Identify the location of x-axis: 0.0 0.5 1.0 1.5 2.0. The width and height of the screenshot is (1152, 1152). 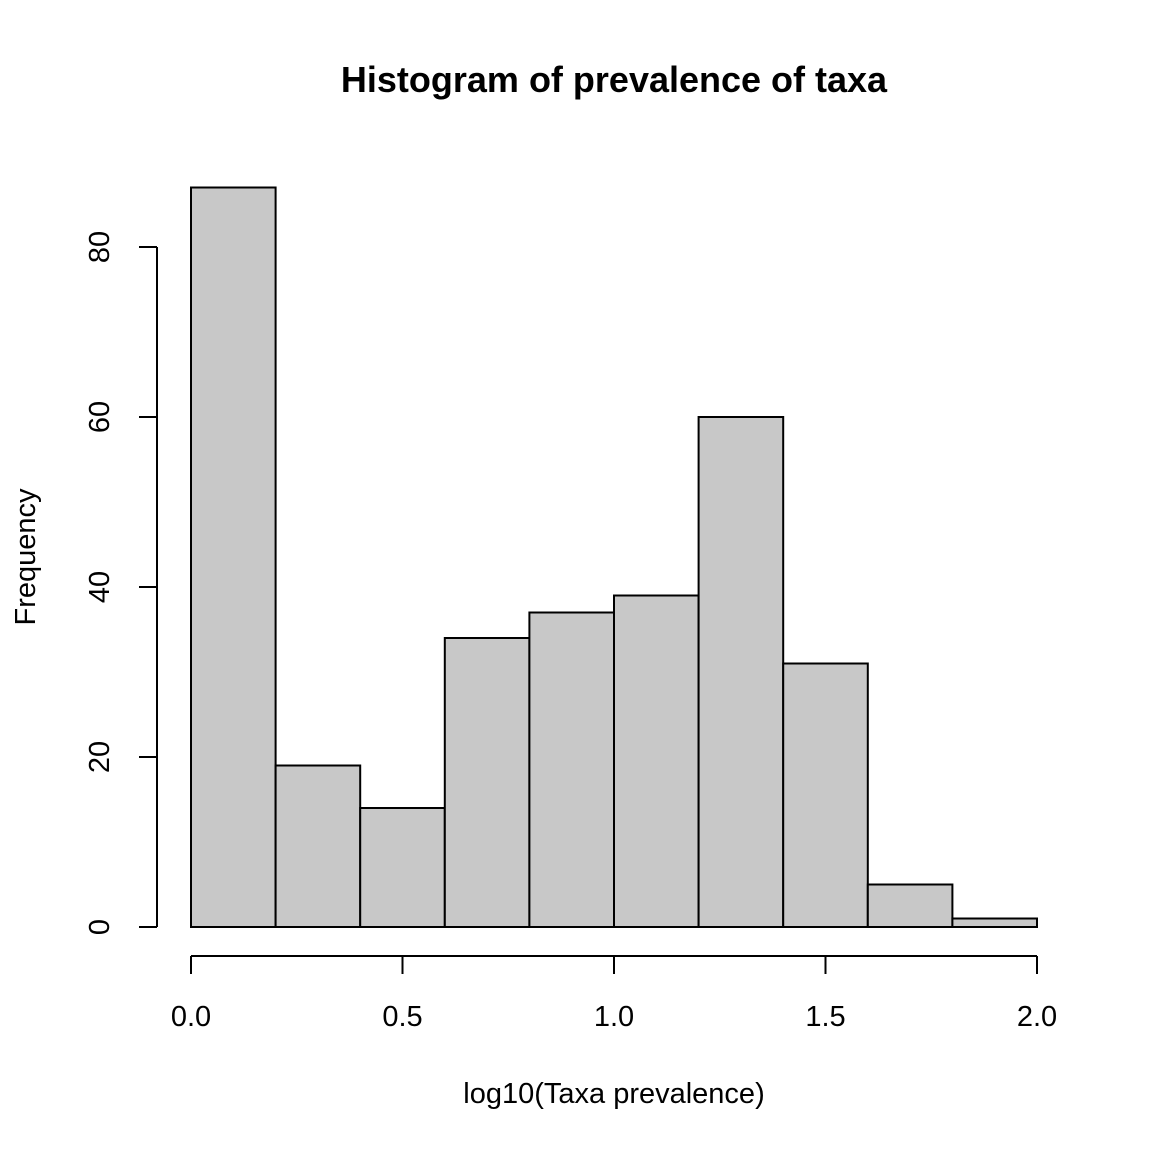
(614, 994).